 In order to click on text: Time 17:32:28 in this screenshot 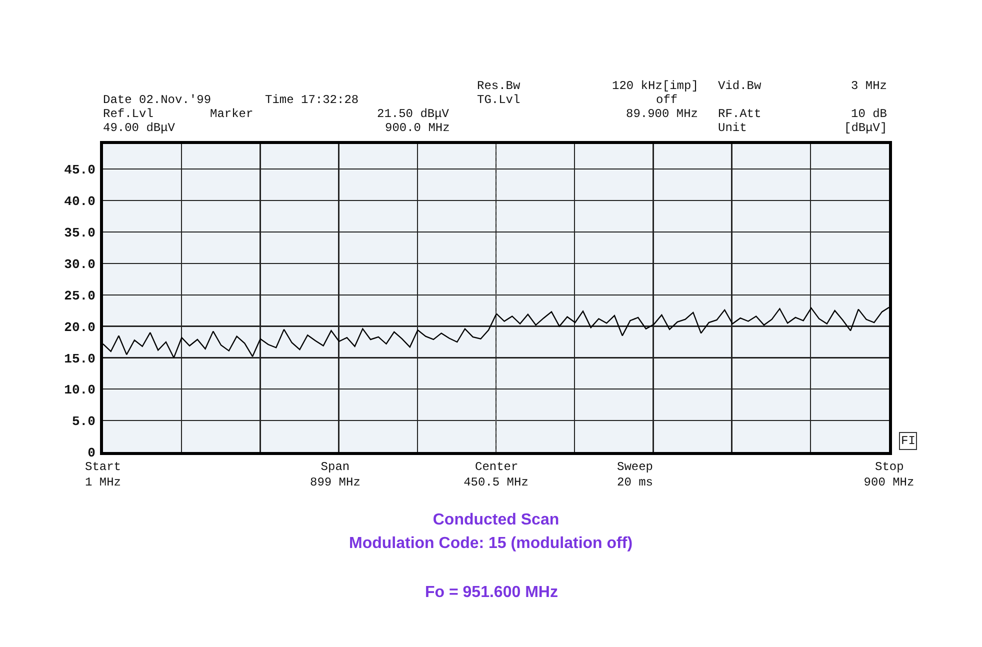, I will do `click(312, 100)`.